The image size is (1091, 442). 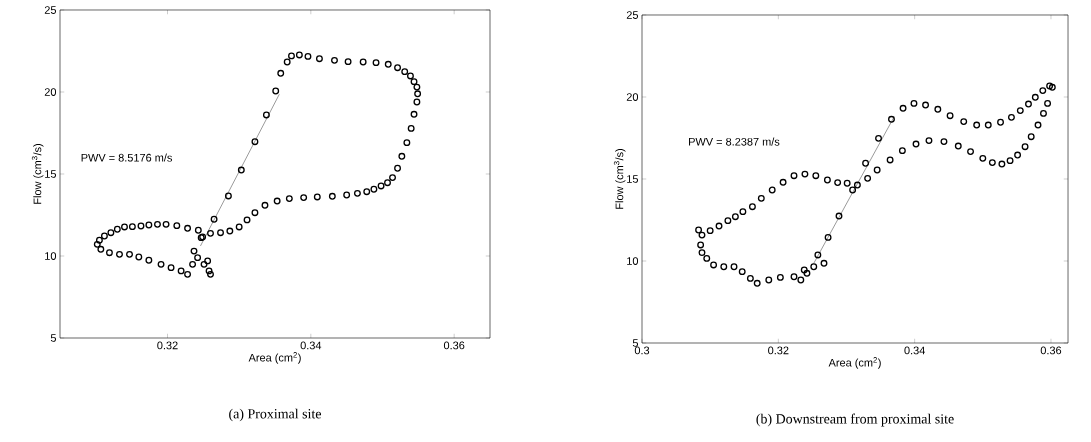 What do you see at coordinates (126, 157) in the screenshot?
I see `annotation: PWV = 8.5176 m/s` at bounding box center [126, 157].